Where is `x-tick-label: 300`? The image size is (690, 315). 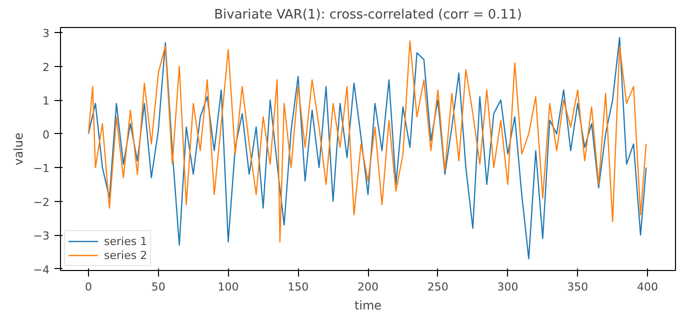
x-tick-label: 300 is located at coordinates (507, 287).